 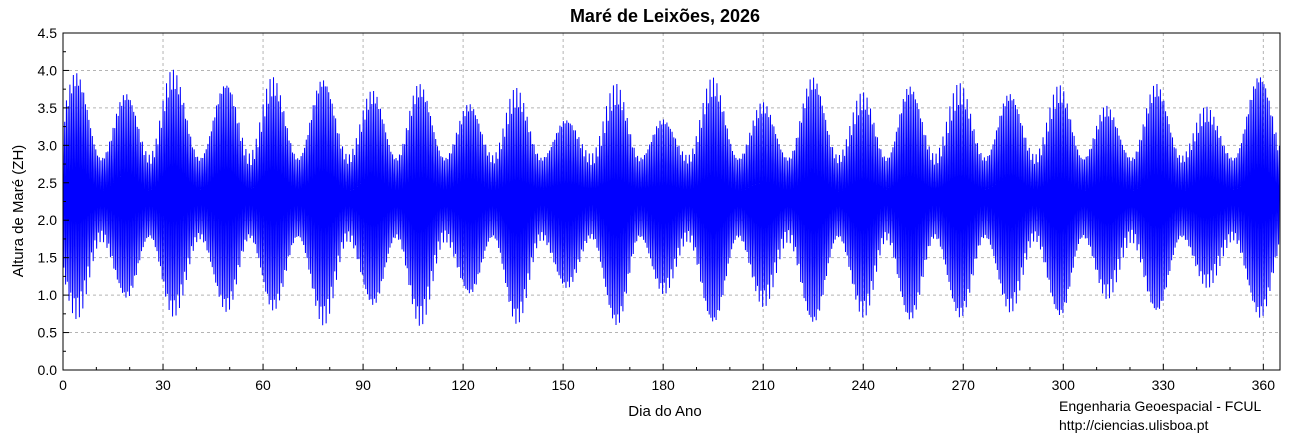 What do you see at coordinates (563, 385) in the screenshot?
I see `x-tick-label: 150` at bounding box center [563, 385].